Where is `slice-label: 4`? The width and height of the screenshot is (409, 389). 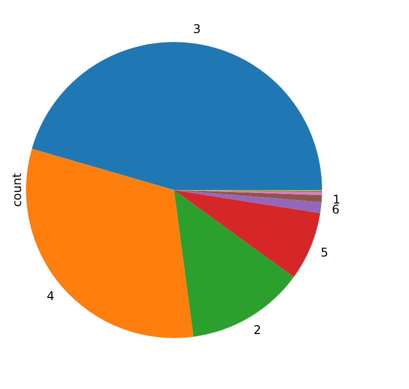
slice-label: 4 is located at coordinates (50, 296).